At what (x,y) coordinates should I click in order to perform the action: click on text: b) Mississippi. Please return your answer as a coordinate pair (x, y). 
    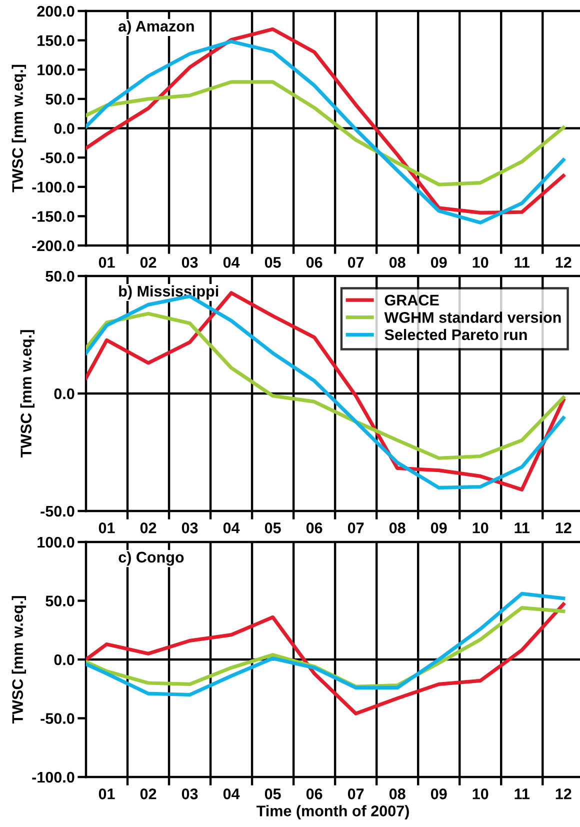
    Looking at the image, I should click on (168, 292).